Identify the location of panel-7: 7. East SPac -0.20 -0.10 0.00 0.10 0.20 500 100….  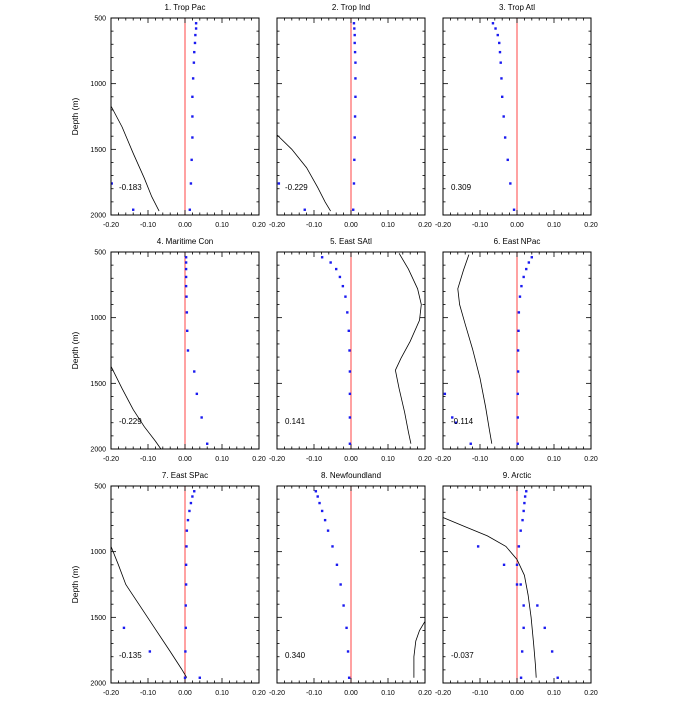
(168, 584).